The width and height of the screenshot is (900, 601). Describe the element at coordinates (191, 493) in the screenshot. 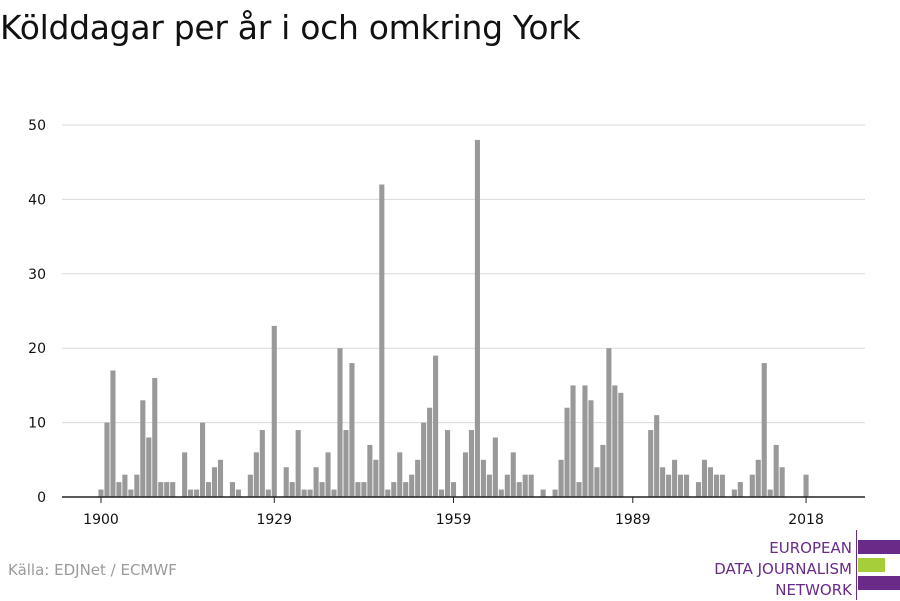

I see `bar-1915` at that location.